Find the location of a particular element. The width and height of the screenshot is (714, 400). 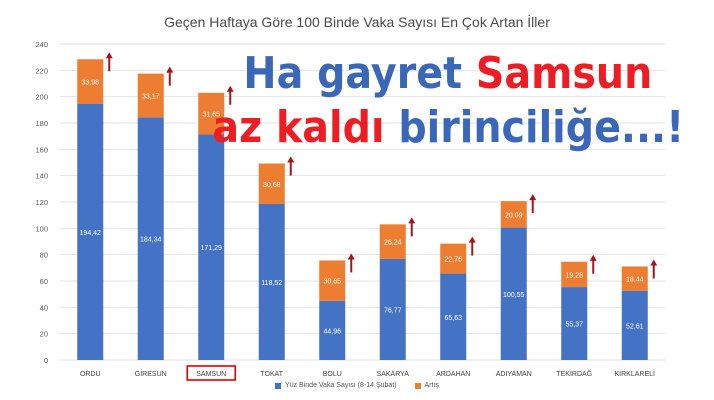

data-label-base: 171,29 is located at coordinates (212, 248).